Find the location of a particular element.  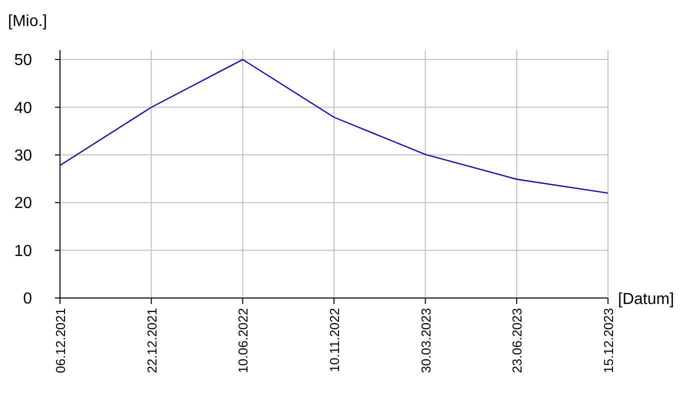

x-tick-label: 23.06.2023 is located at coordinates (517, 341).